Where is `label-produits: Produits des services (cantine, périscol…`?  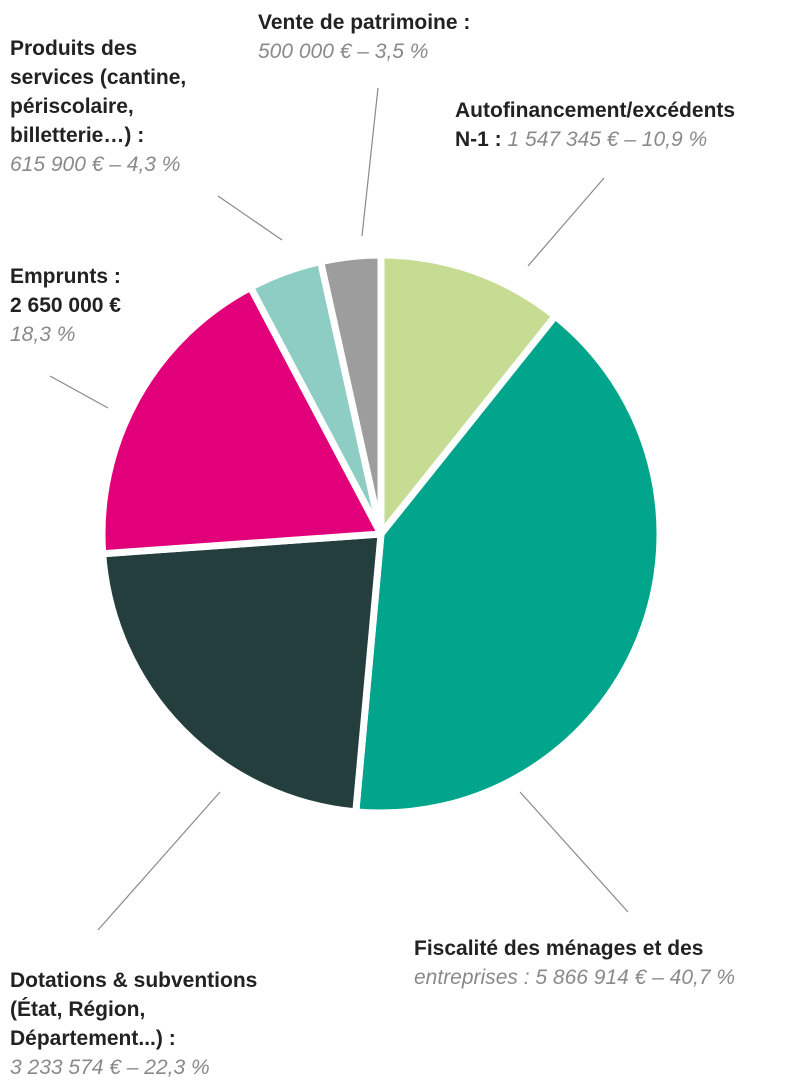 label-produits: Produits des services (cantine, périscol… is located at coordinates (98, 106).